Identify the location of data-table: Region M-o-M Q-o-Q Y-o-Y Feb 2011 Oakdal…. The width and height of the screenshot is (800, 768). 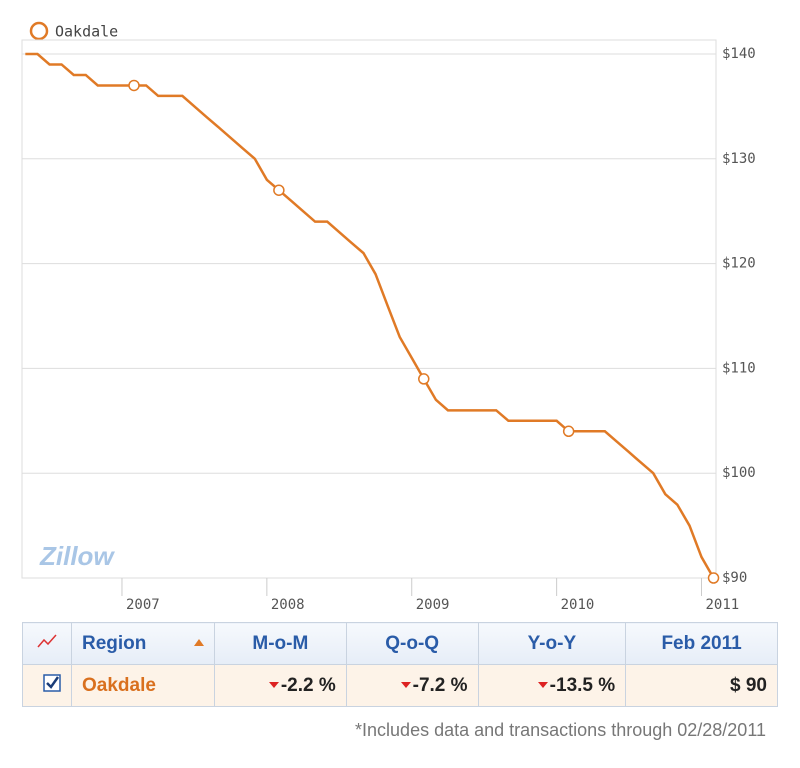
(400, 664).